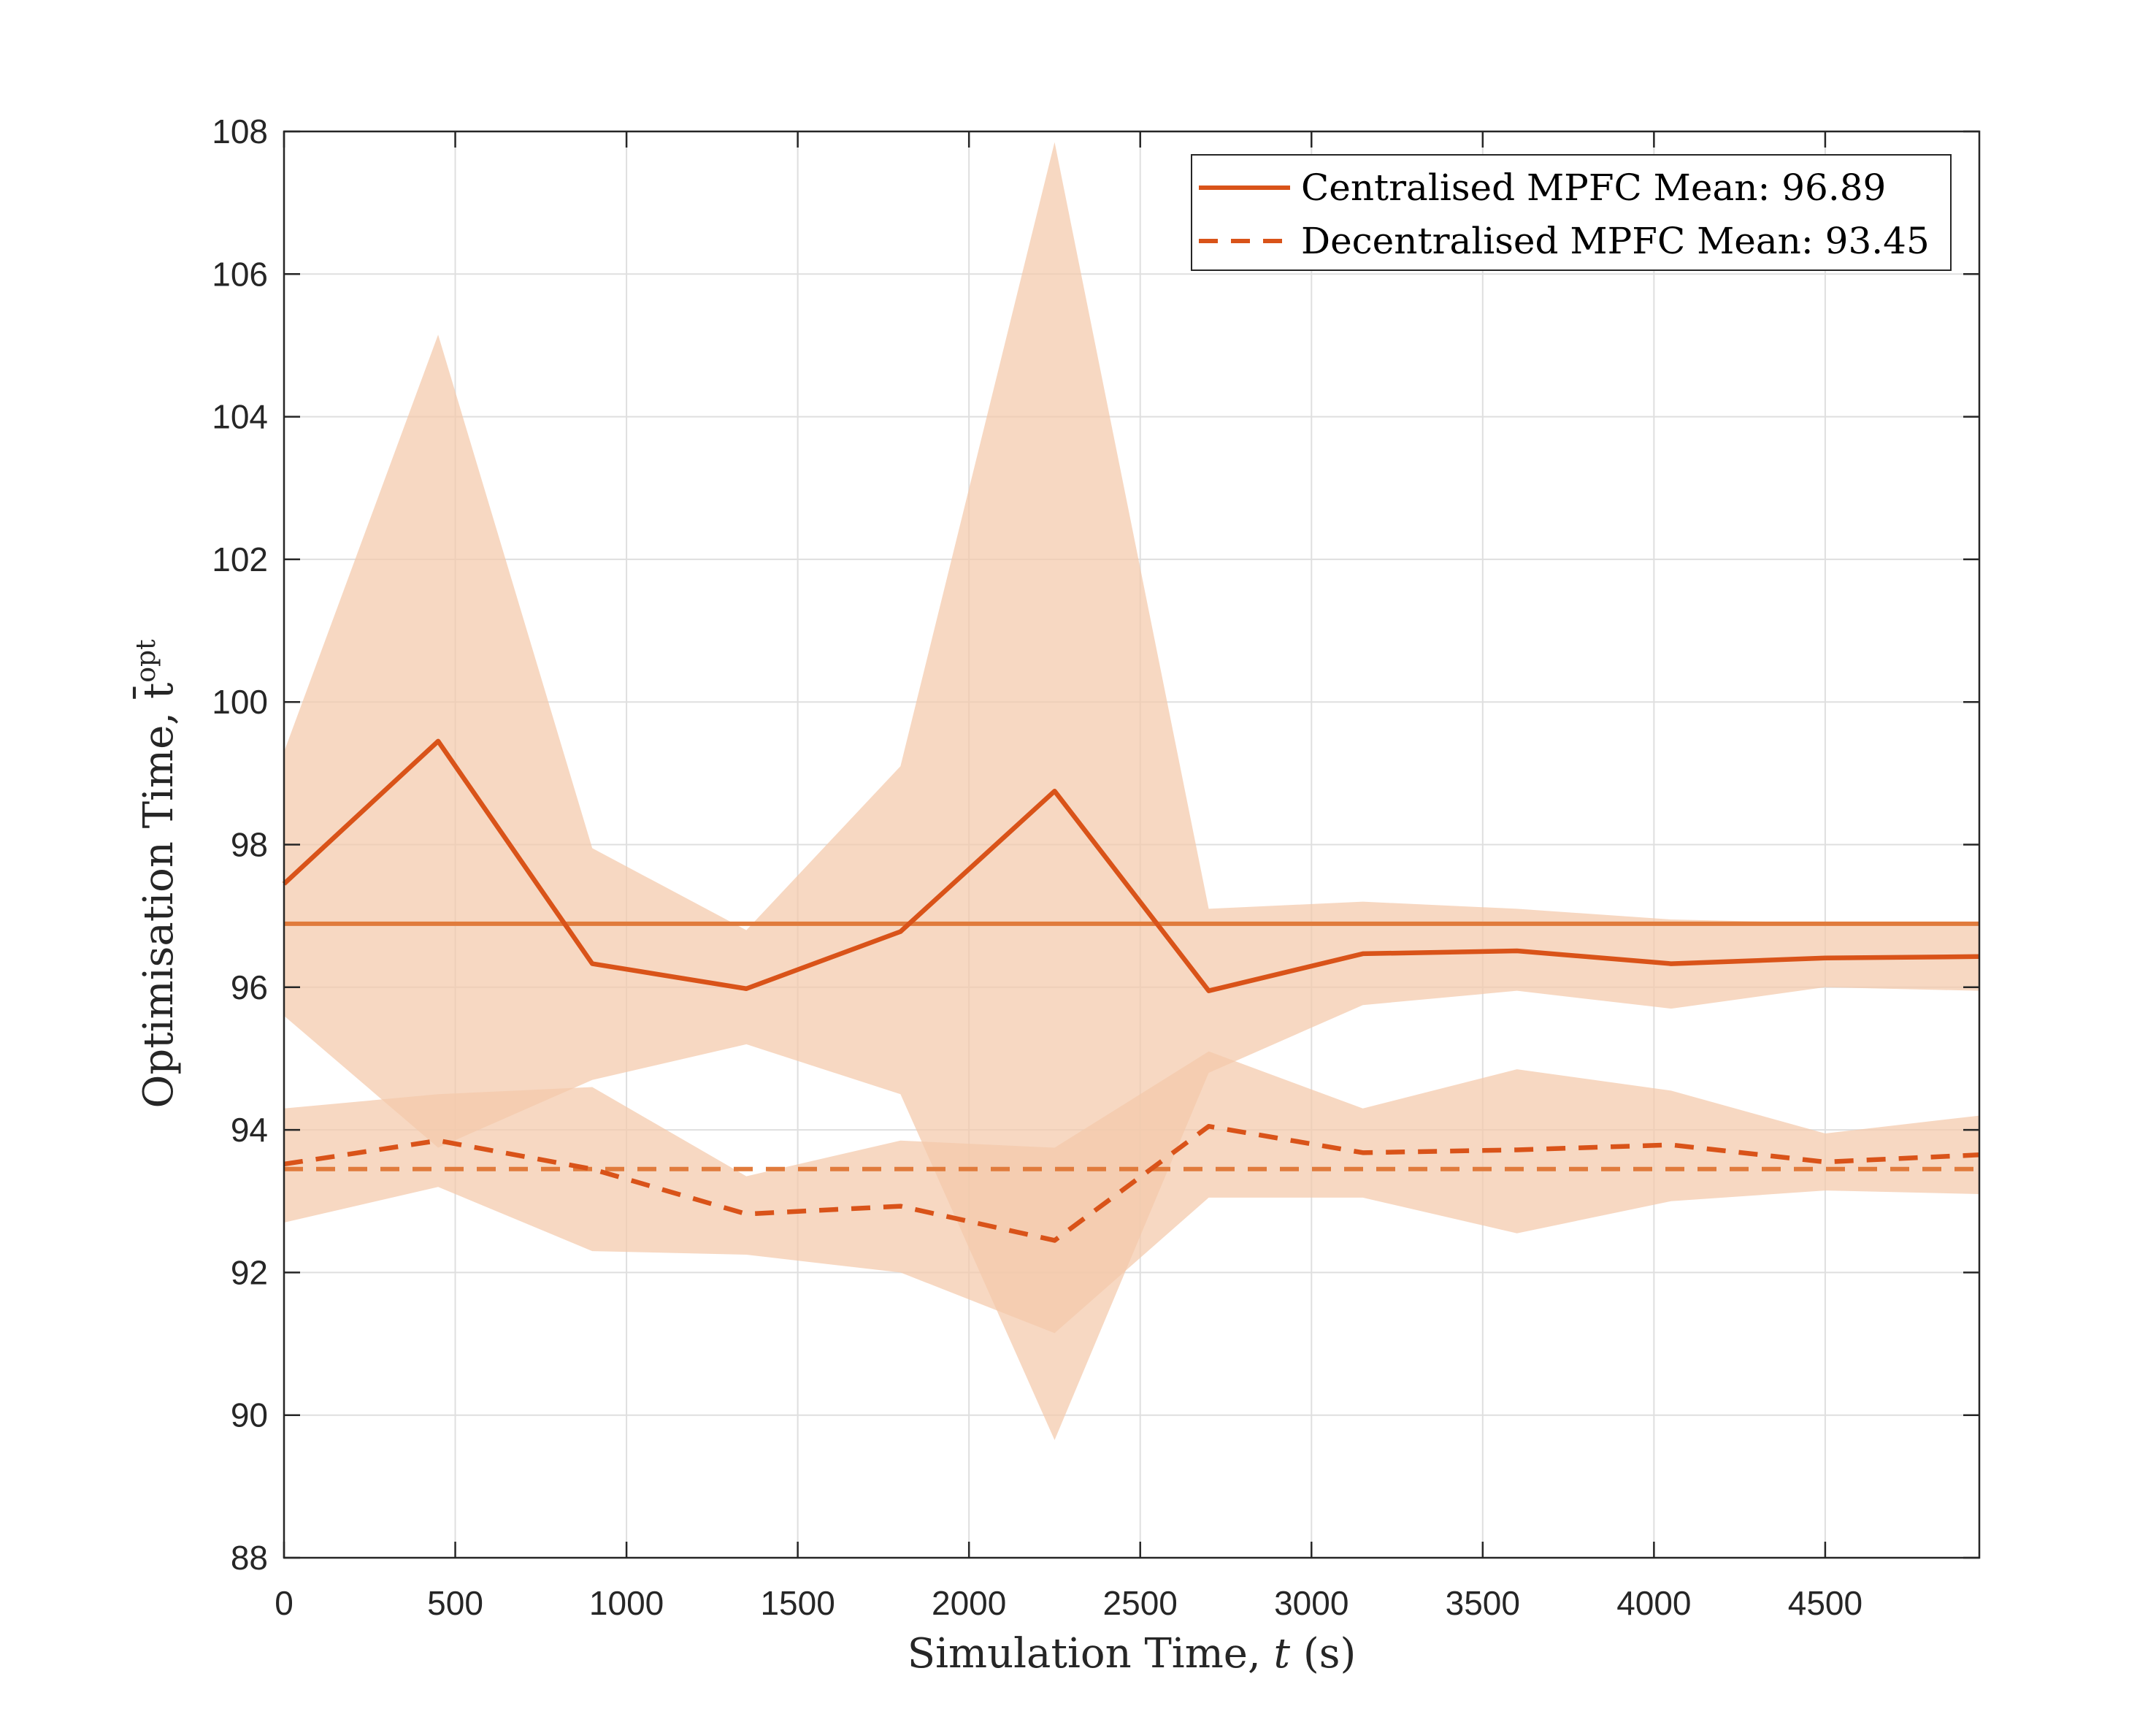  I want to click on x-tick-label: 3000, so click(1311, 1603).